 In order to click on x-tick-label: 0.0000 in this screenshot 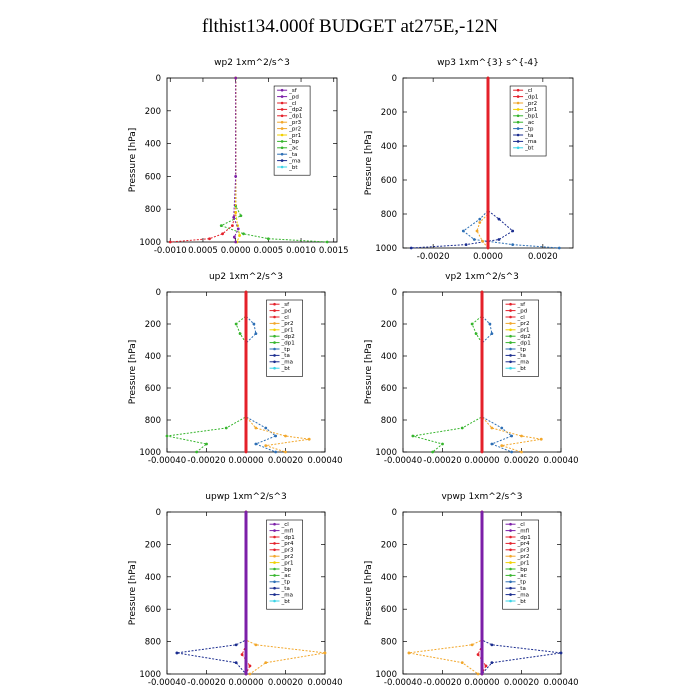, I will do `click(236, 251)`.